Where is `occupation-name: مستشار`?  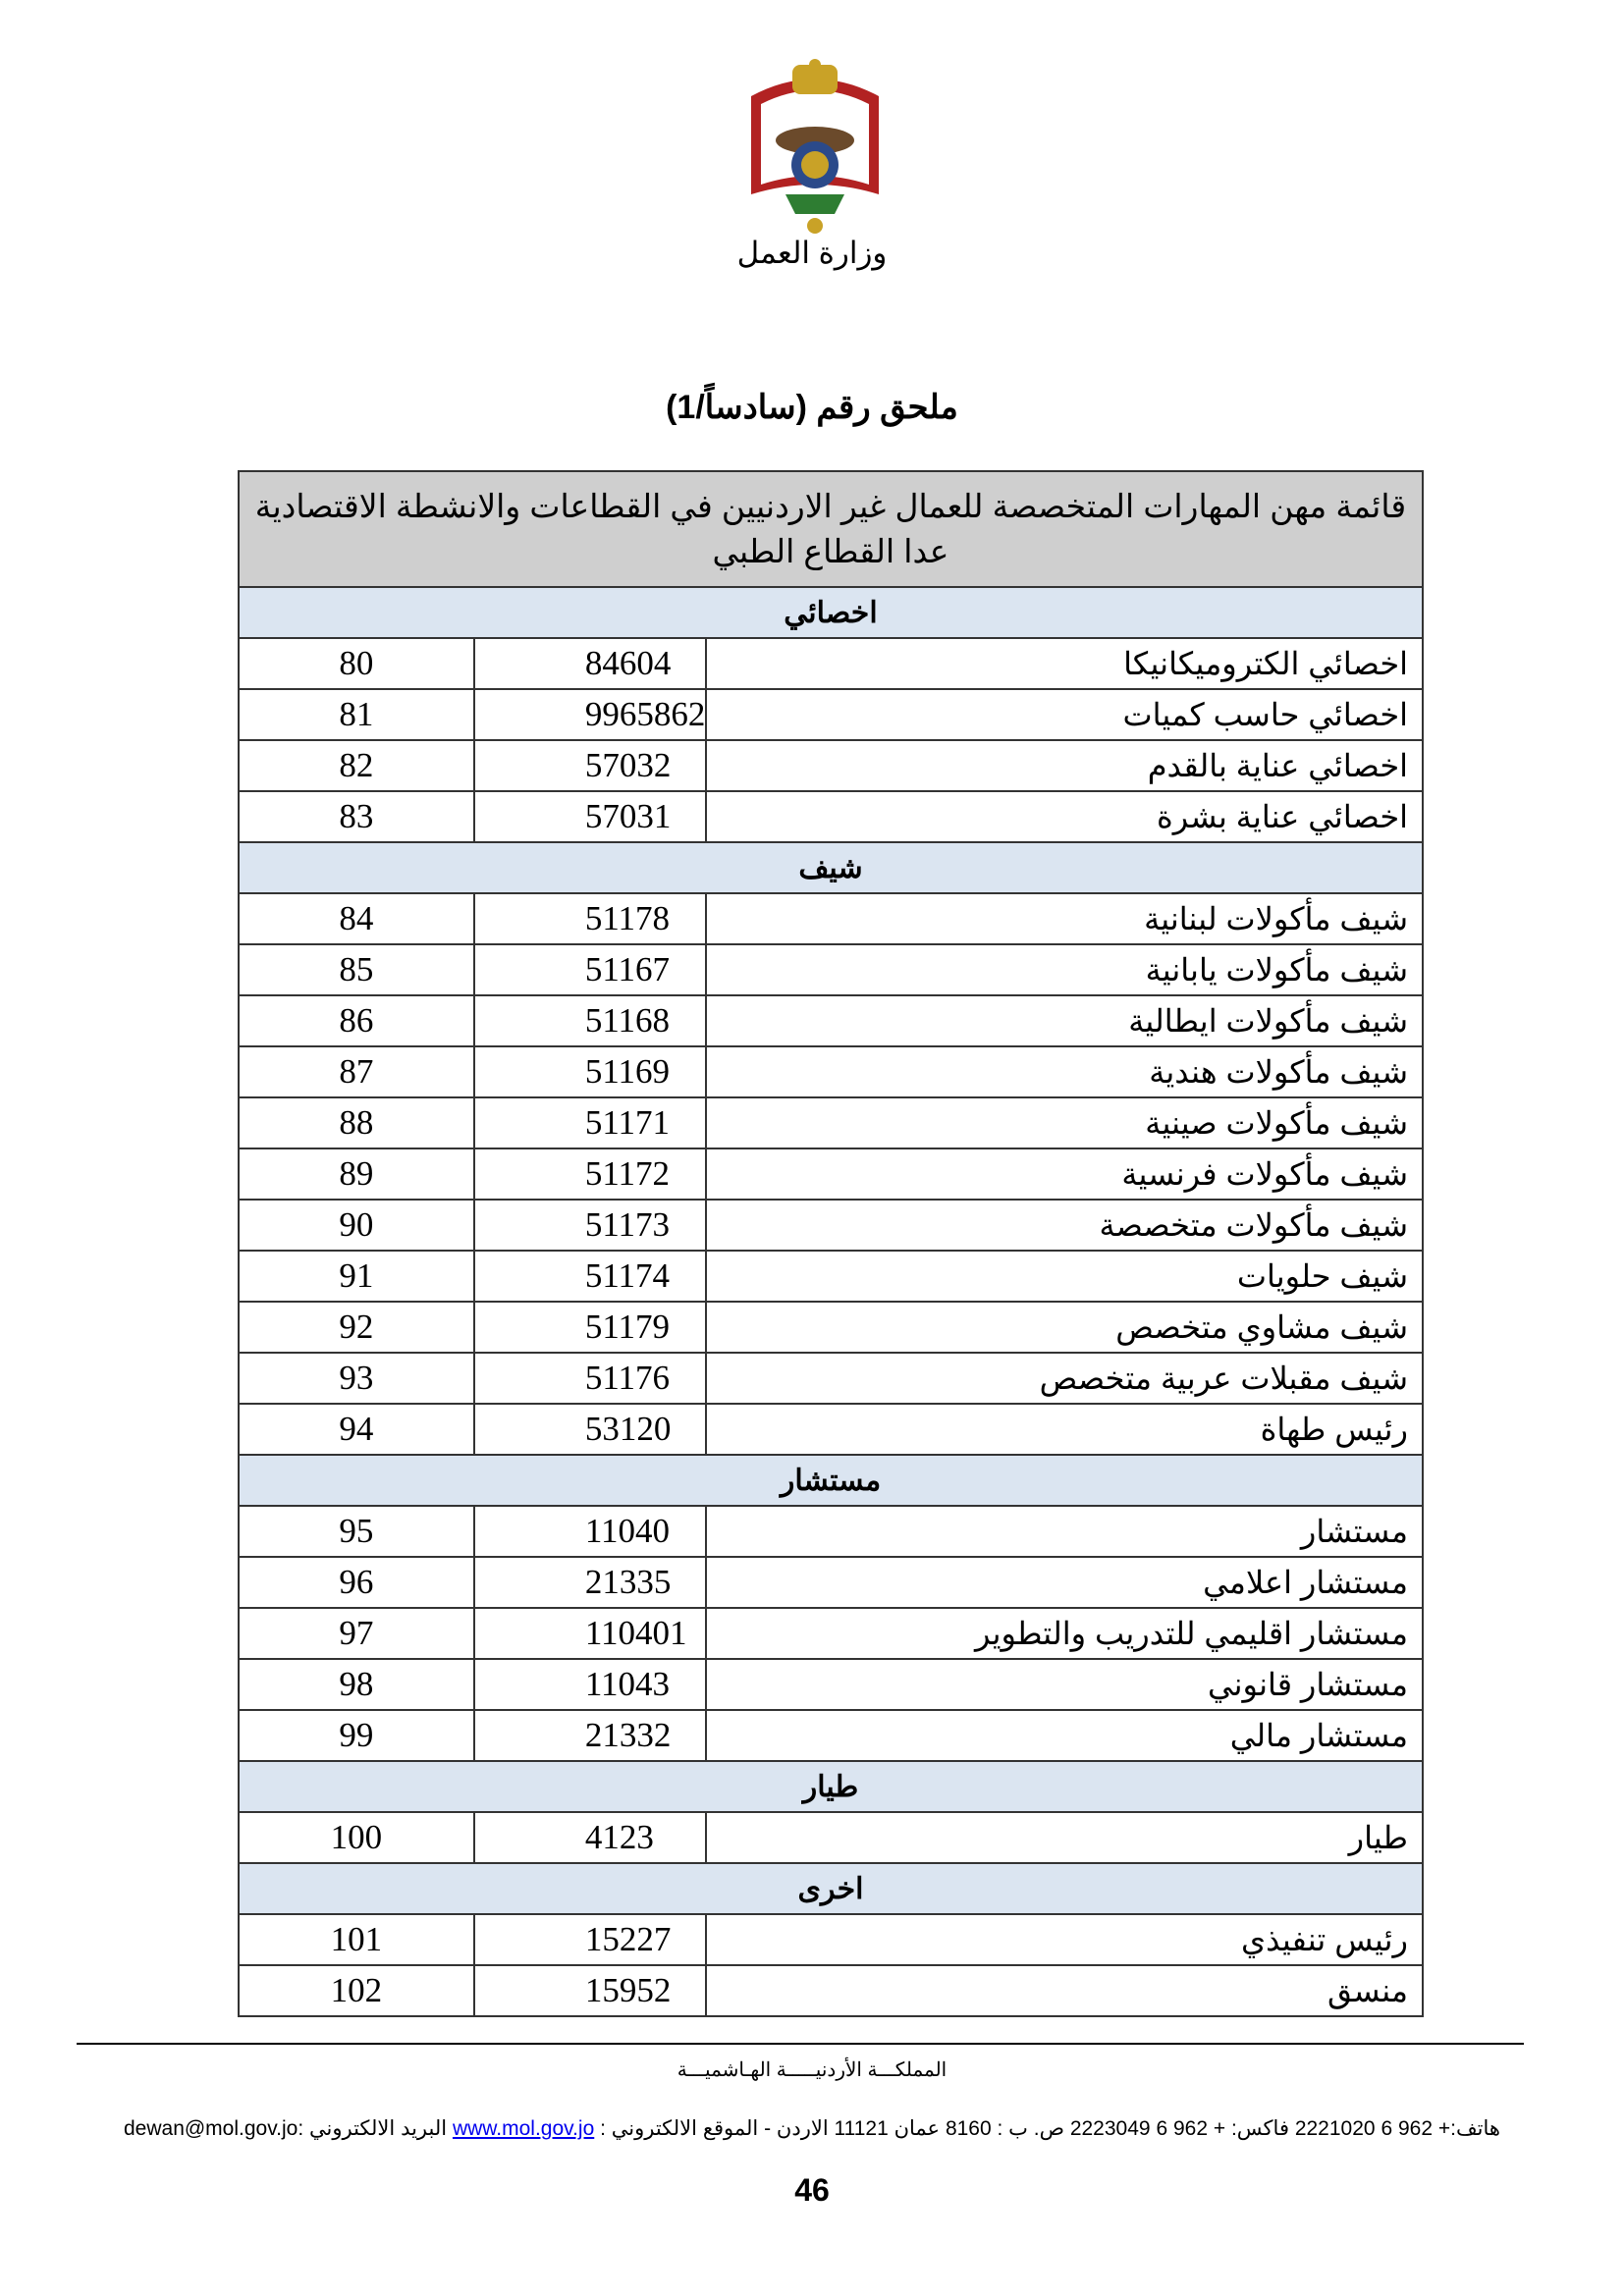
occupation-name: مستشار is located at coordinates (1064, 1531).